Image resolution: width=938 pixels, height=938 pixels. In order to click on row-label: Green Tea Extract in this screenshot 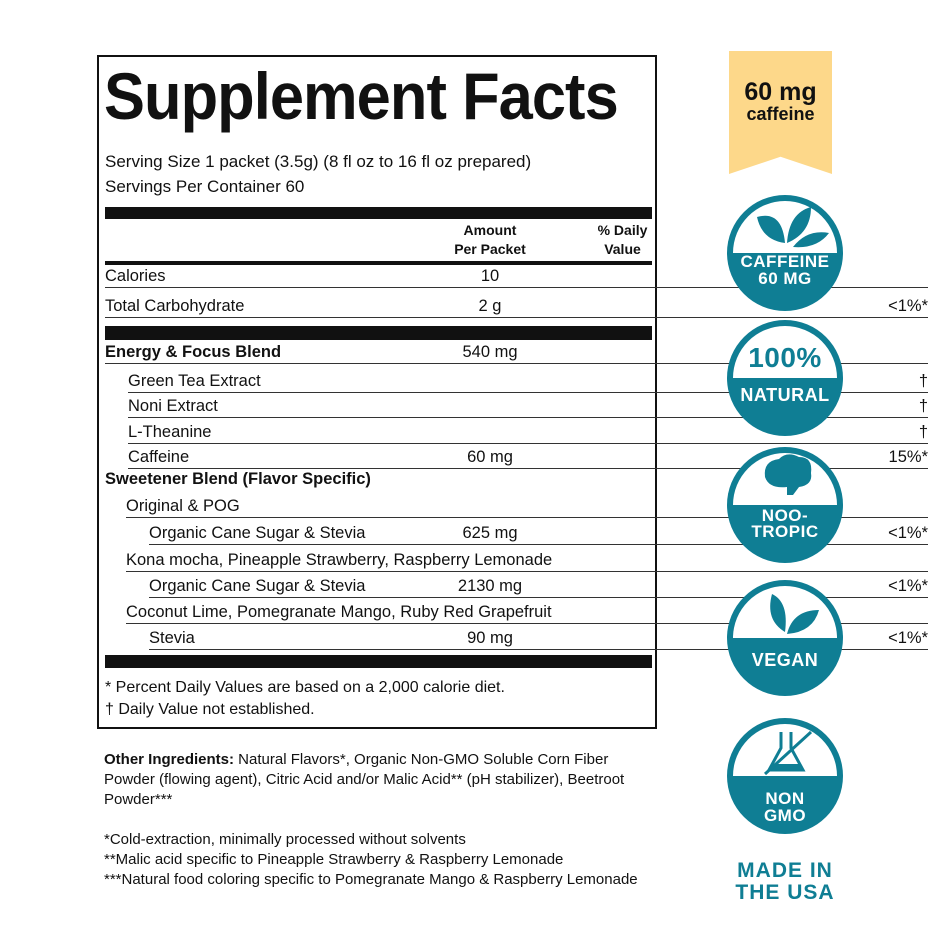, I will do `click(194, 381)`.